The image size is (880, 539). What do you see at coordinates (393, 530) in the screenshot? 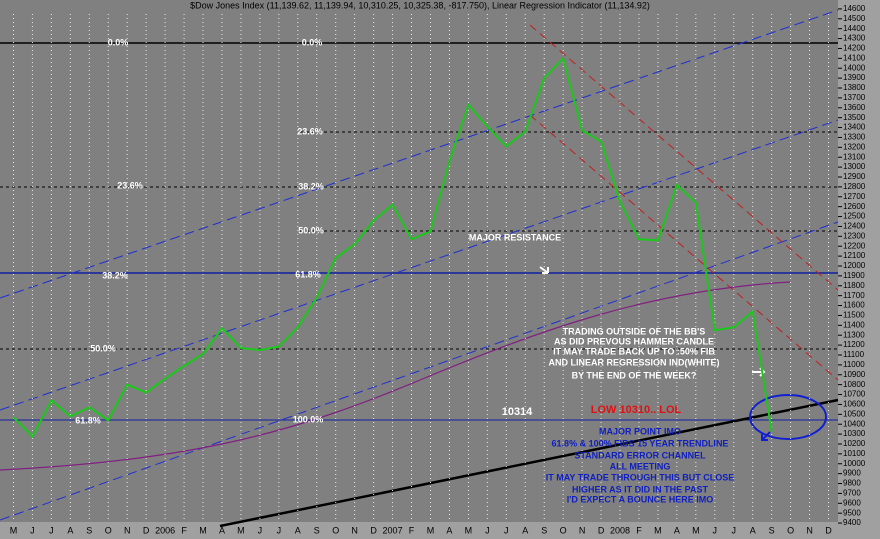
I see `x-tick-label: 2007` at bounding box center [393, 530].